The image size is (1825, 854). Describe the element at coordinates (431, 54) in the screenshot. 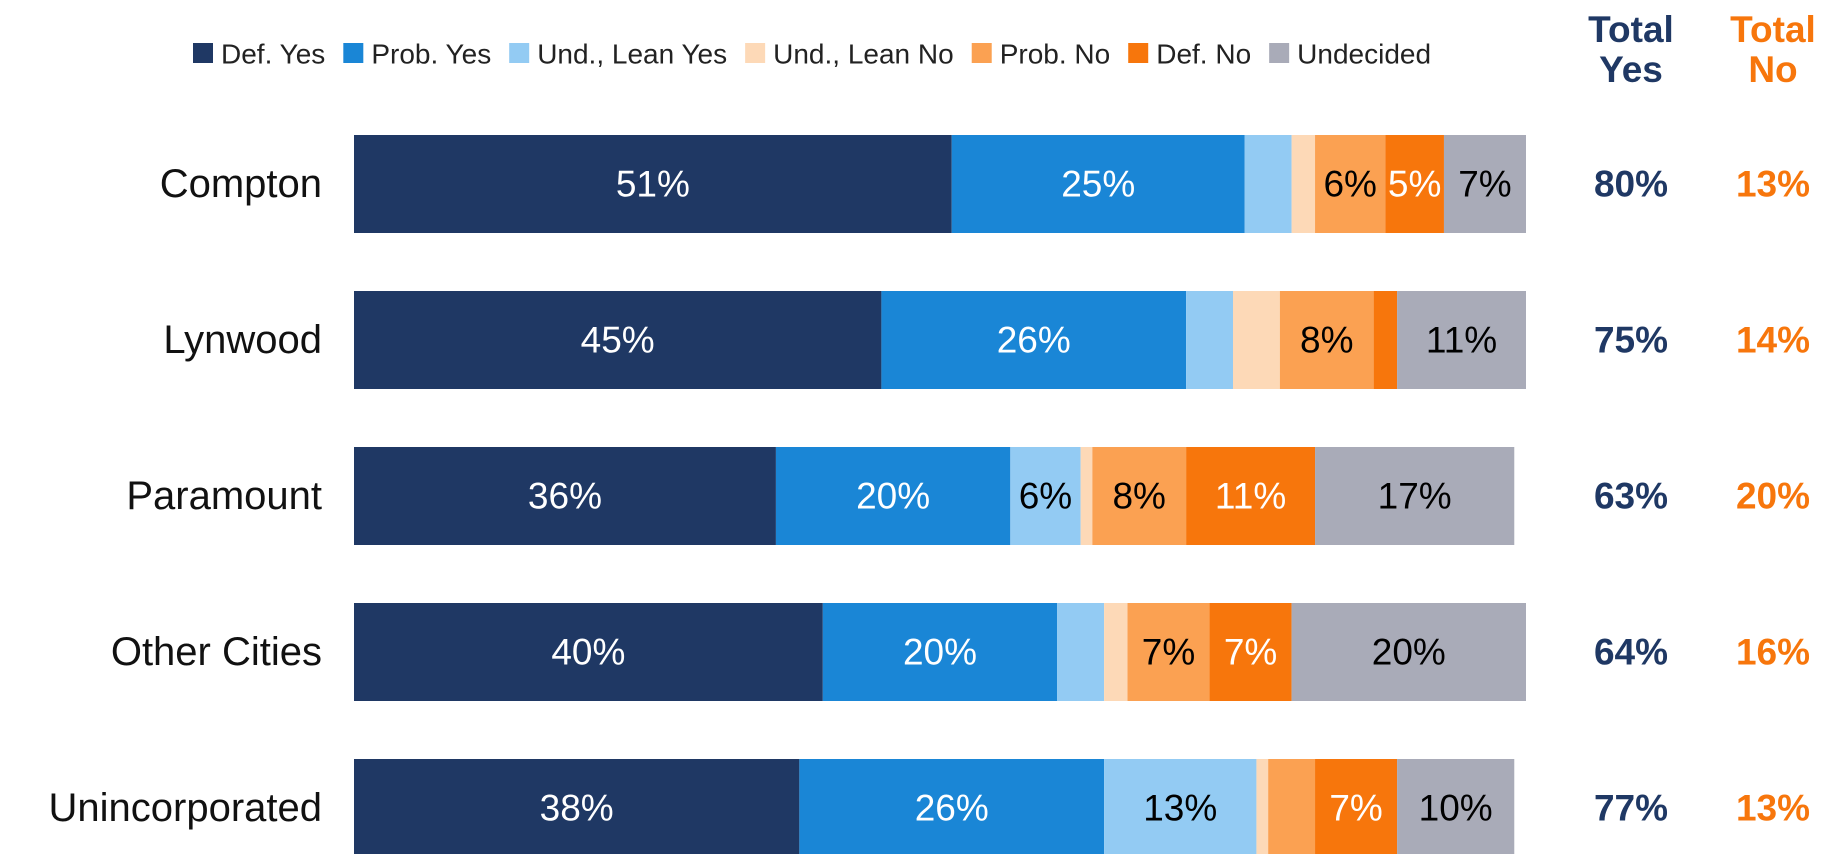

I see `legend-label: Prob. Yes` at that location.